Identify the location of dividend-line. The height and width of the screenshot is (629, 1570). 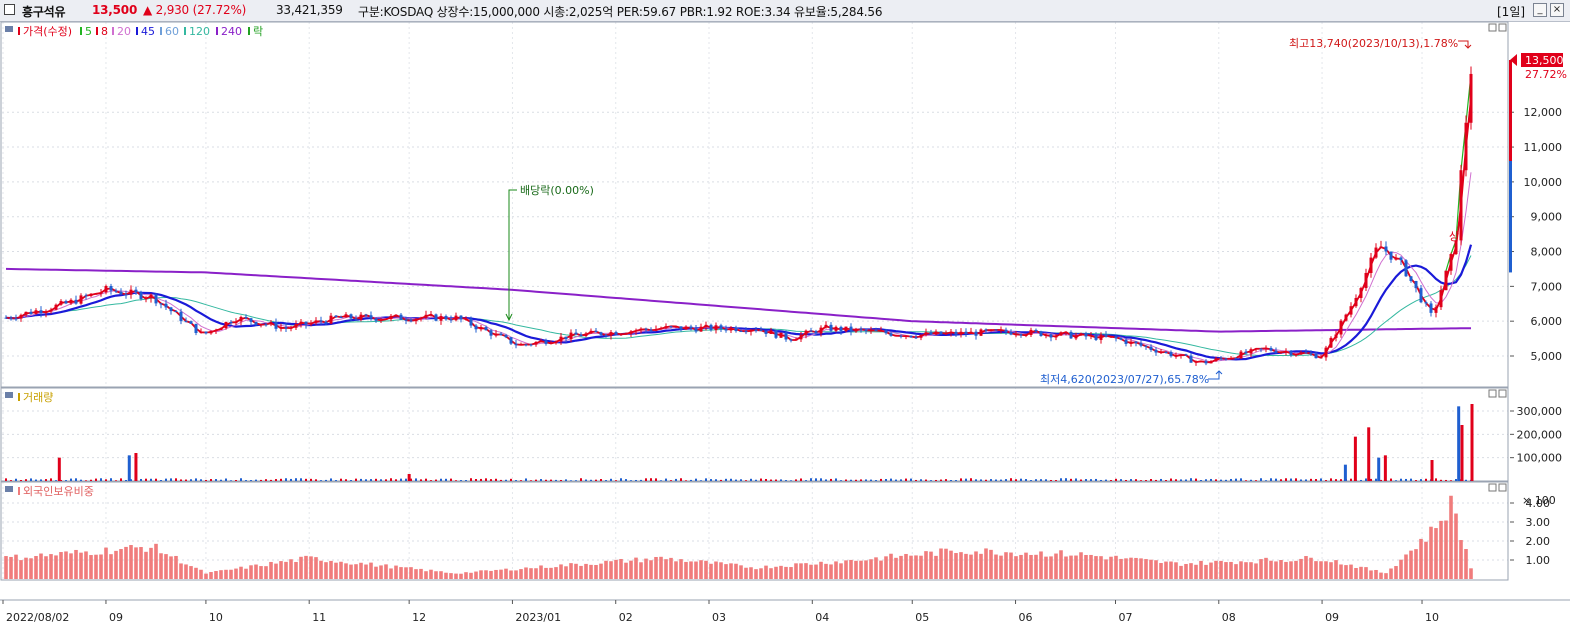
(512, 254).